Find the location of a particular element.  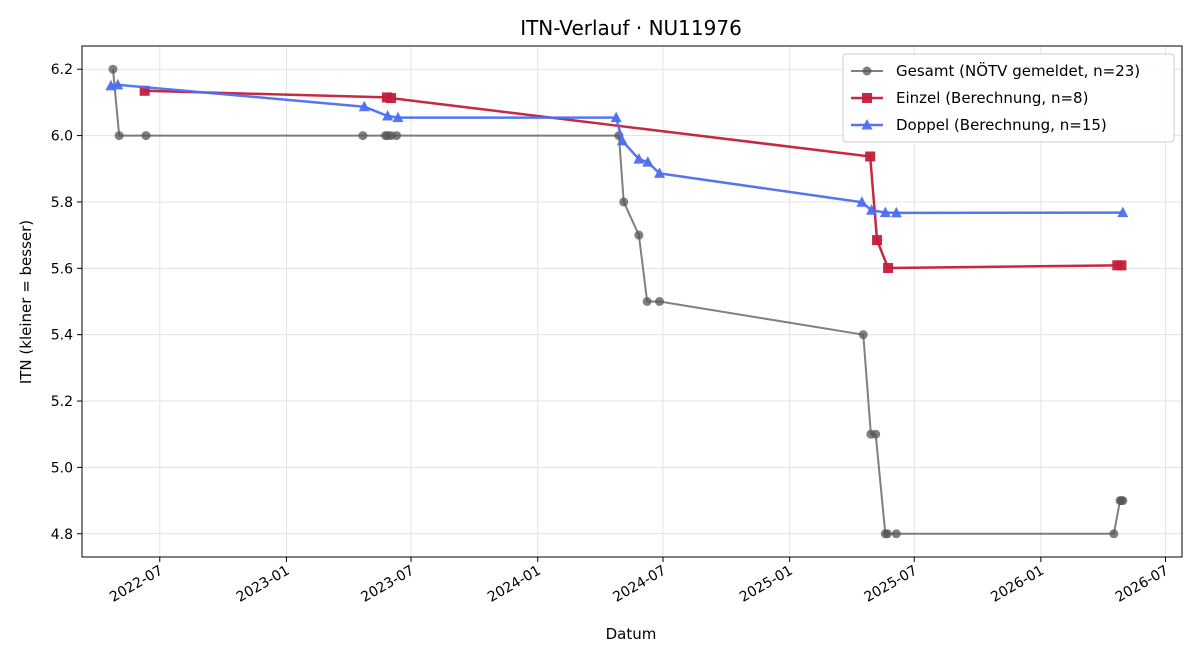

legend-entry: Gesamt (NÖTV gemeldet, n=23) is located at coordinates (1018, 70).